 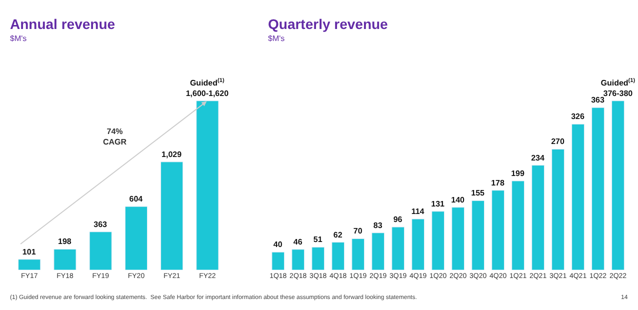 What do you see at coordinates (338, 235) in the screenshot?
I see `data-label: 62` at bounding box center [338, 235].